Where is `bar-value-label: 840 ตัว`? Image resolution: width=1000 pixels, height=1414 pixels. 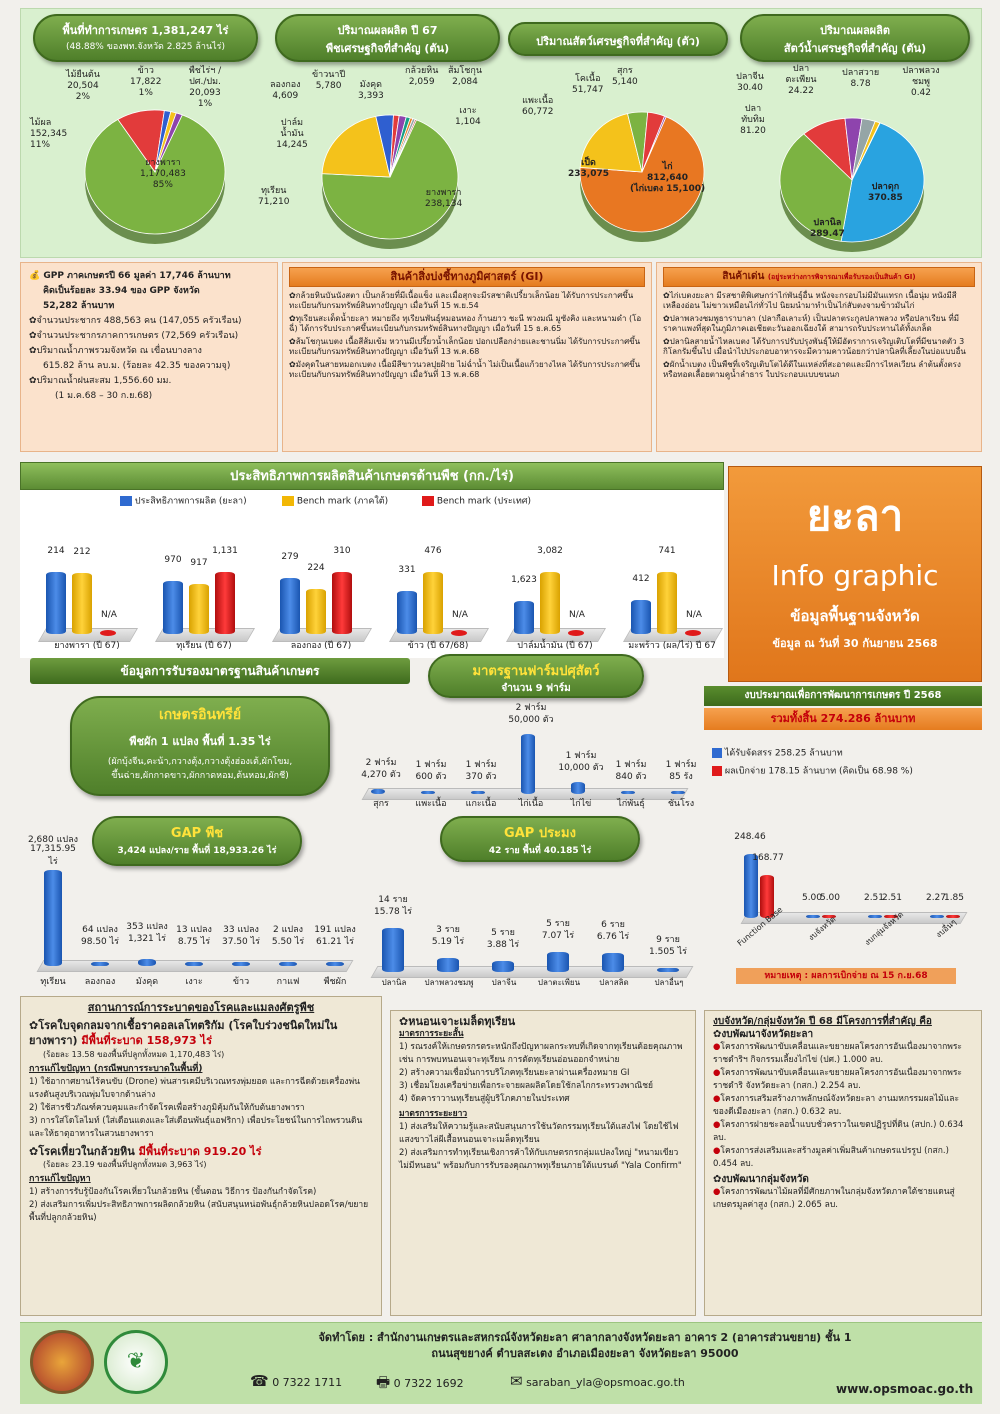
bar-value-label: 840 ตัว is located at coordinates (631, 777).